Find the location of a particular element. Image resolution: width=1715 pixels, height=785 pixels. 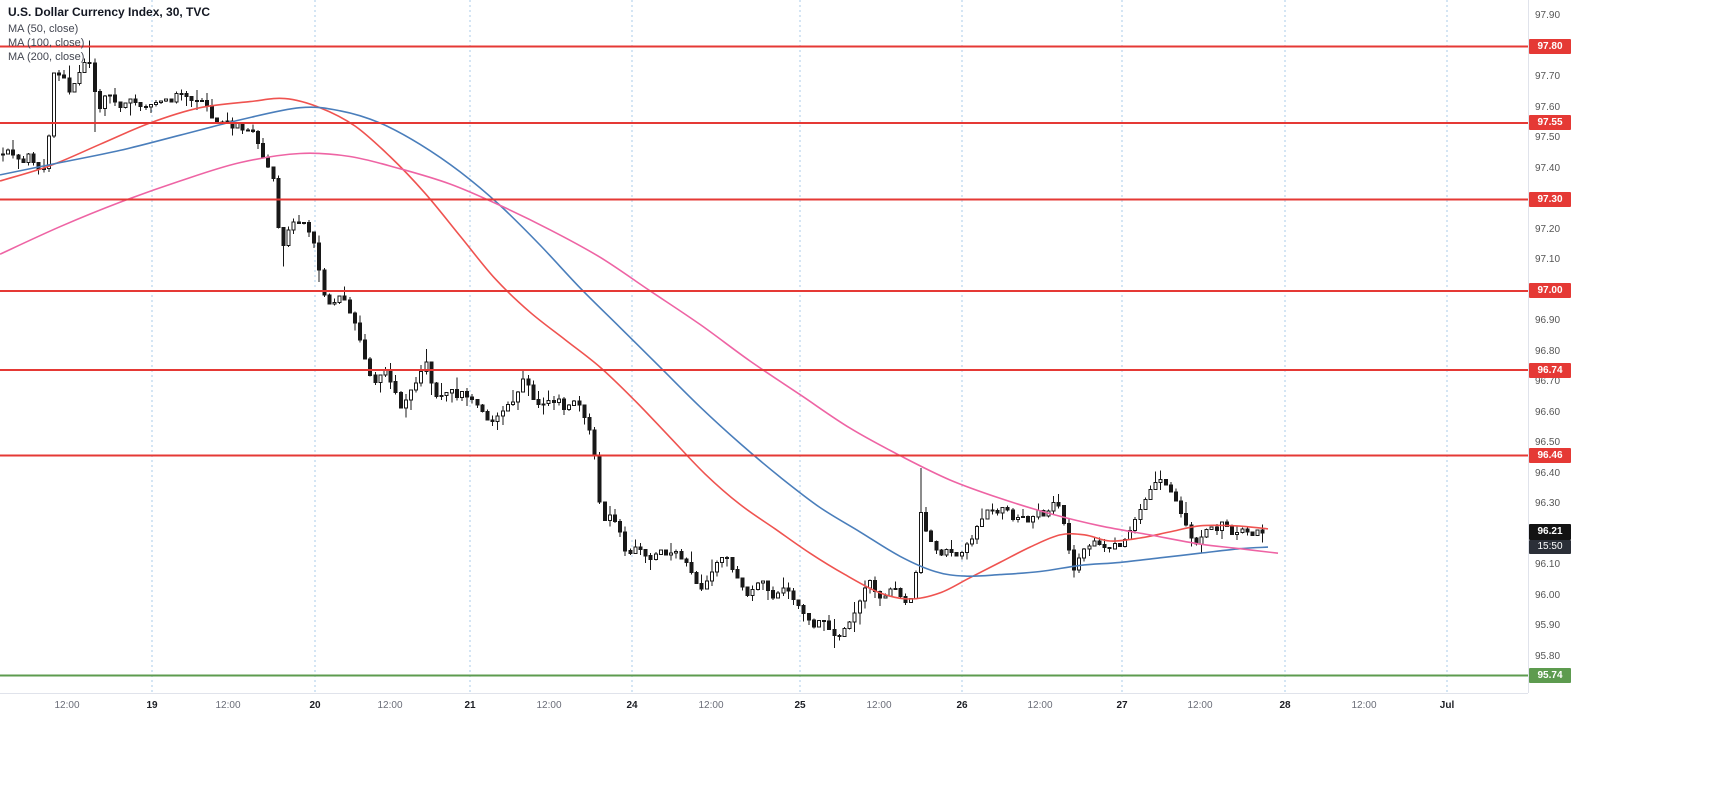

y-axis-tick: 97.40 is located at coordinates (1548, 168).